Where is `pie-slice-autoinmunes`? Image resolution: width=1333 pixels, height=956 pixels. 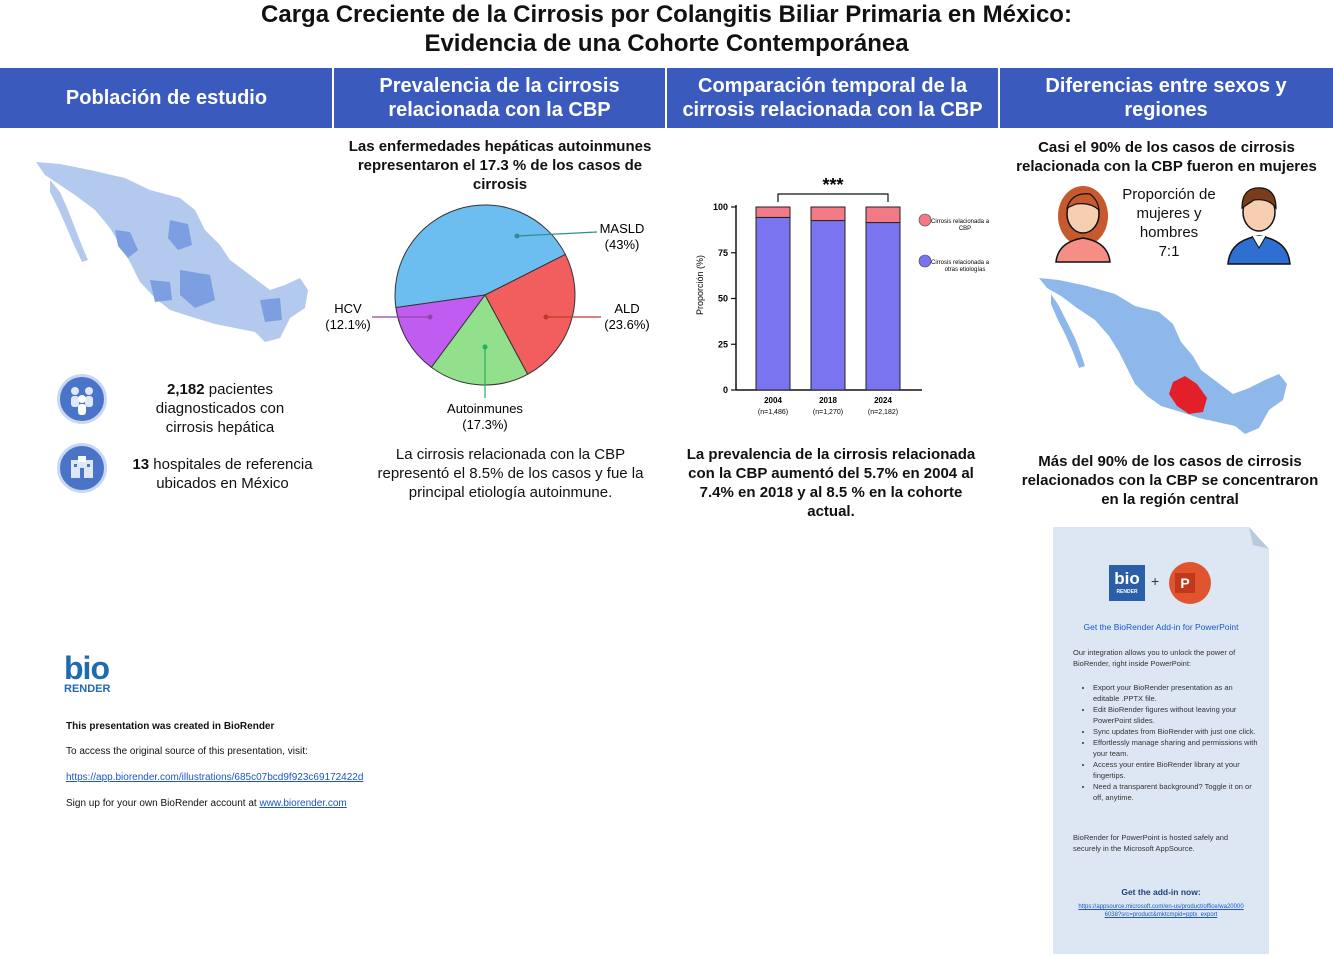 pie-slice-autoinmunes is located at coordinates (479, 340).